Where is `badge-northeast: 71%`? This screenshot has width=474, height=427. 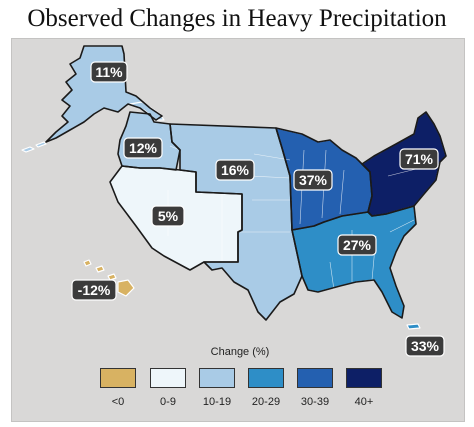 badge-northeast: 71% is located at coordinates (419, 159).